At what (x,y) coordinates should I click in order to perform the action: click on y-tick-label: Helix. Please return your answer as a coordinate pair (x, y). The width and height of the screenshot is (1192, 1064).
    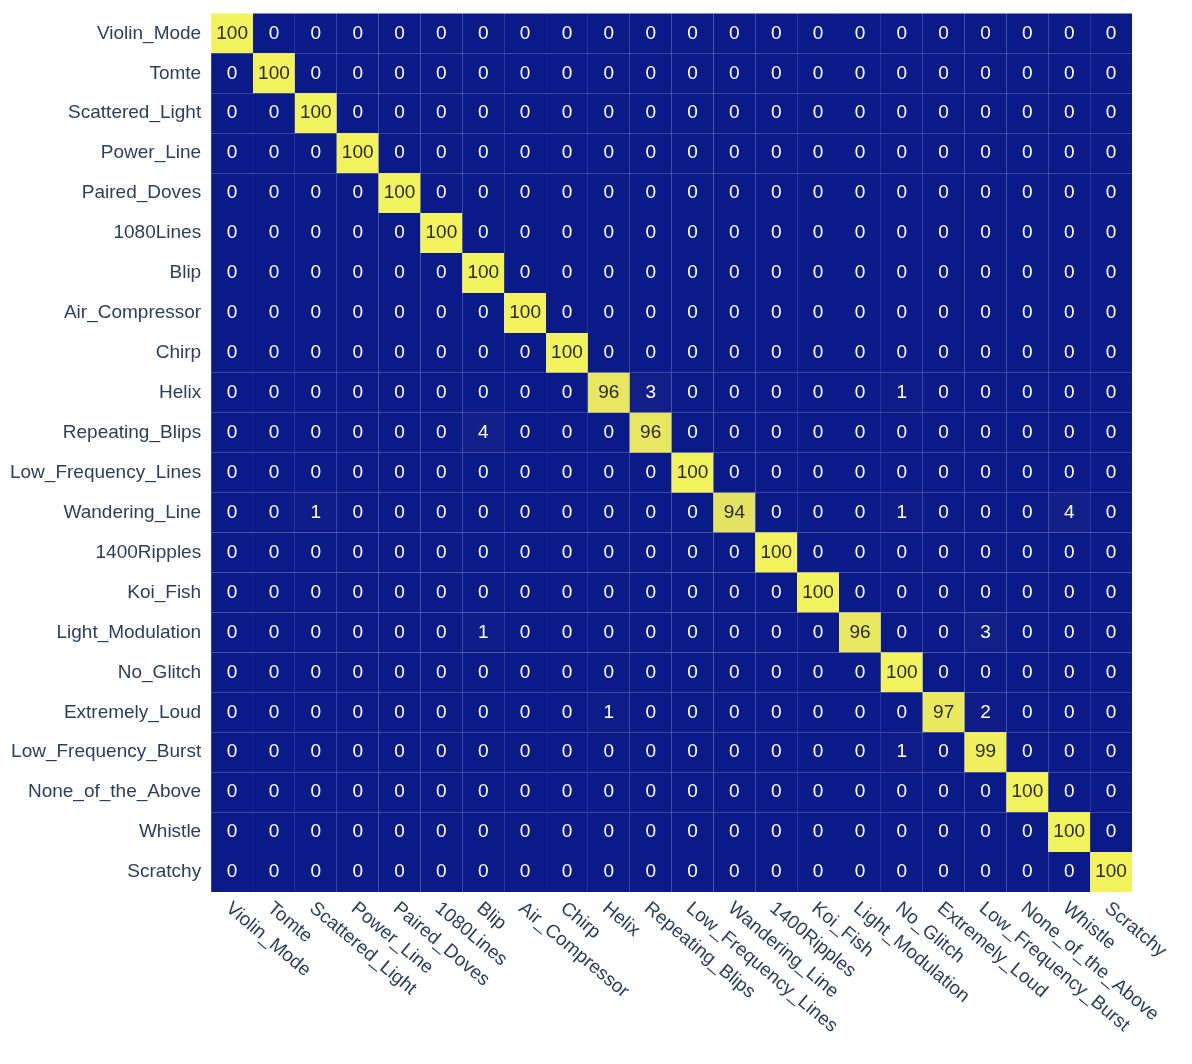
    Looking at the image, I should click on (180, 392).